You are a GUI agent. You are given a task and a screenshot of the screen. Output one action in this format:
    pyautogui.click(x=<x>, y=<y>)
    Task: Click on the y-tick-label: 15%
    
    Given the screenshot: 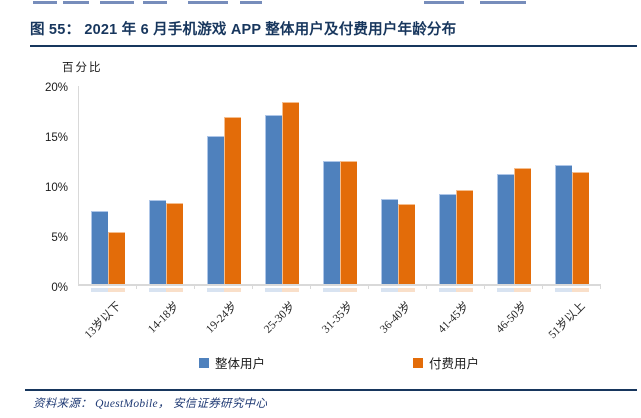 What is the action you would take?
    pyautogui.click(x=56, y=138)
    